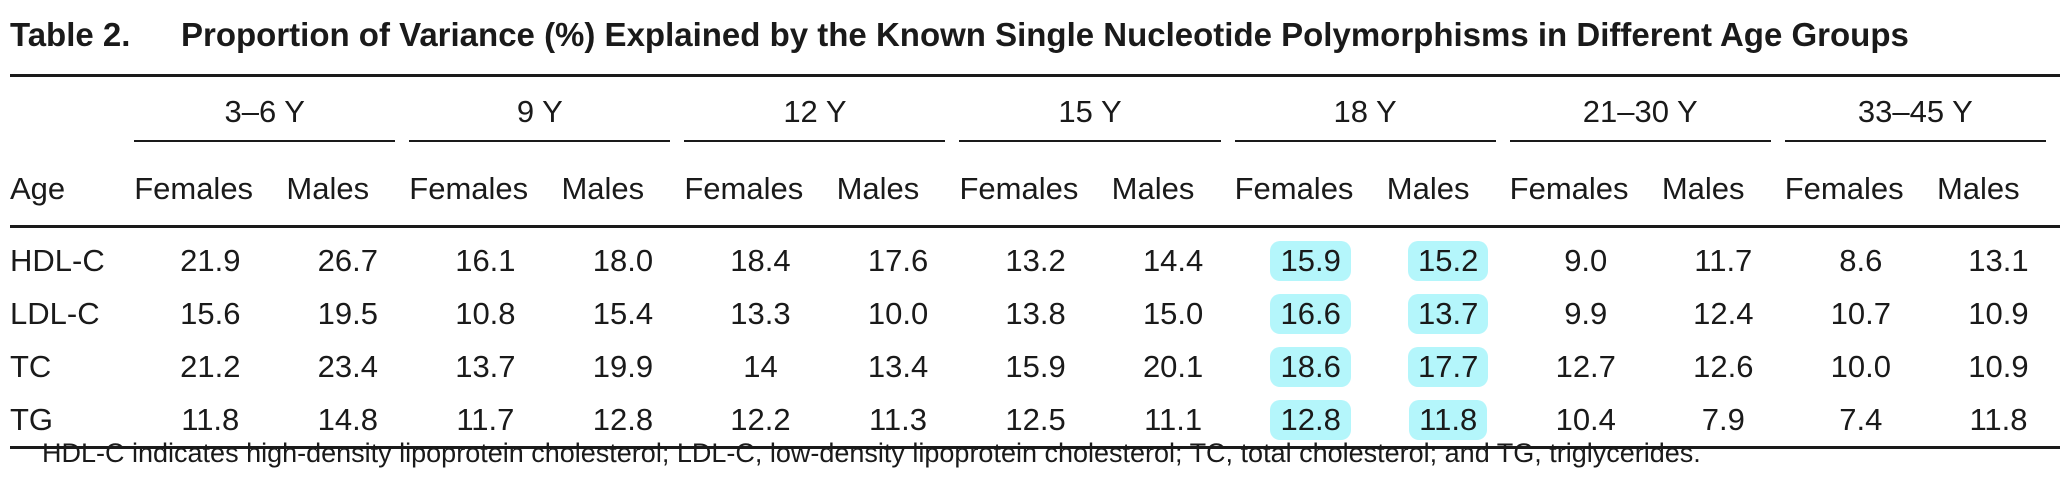  What do you see at coordinates (210, 257) in the screenshot?
I see `table-cell: 21.9` at bounding box center [210, 257].